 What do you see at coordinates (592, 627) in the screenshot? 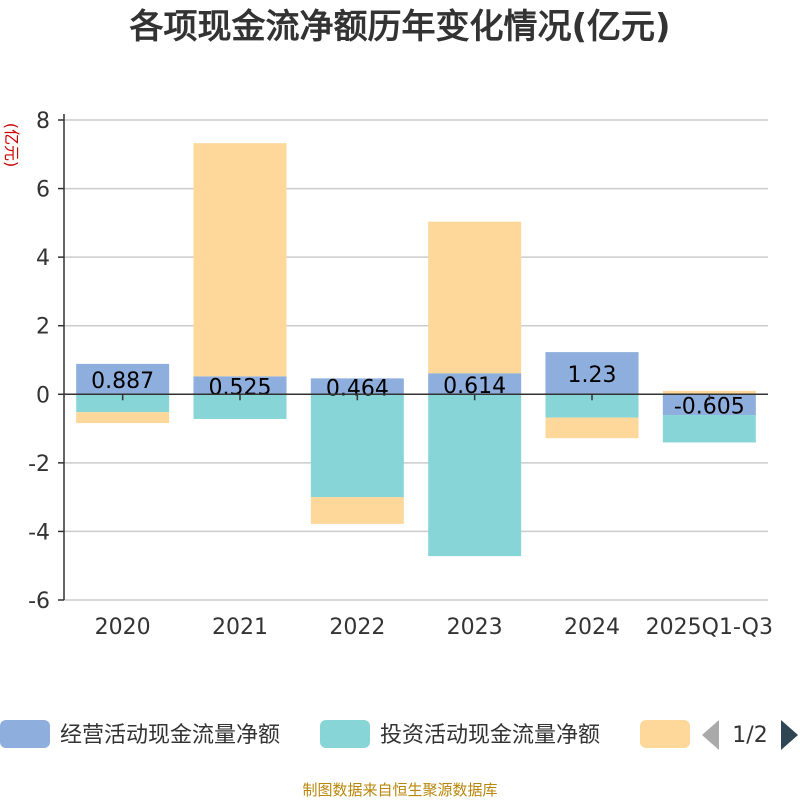
I see `x-tick-label: 2024` at bounding box center [592, 627].